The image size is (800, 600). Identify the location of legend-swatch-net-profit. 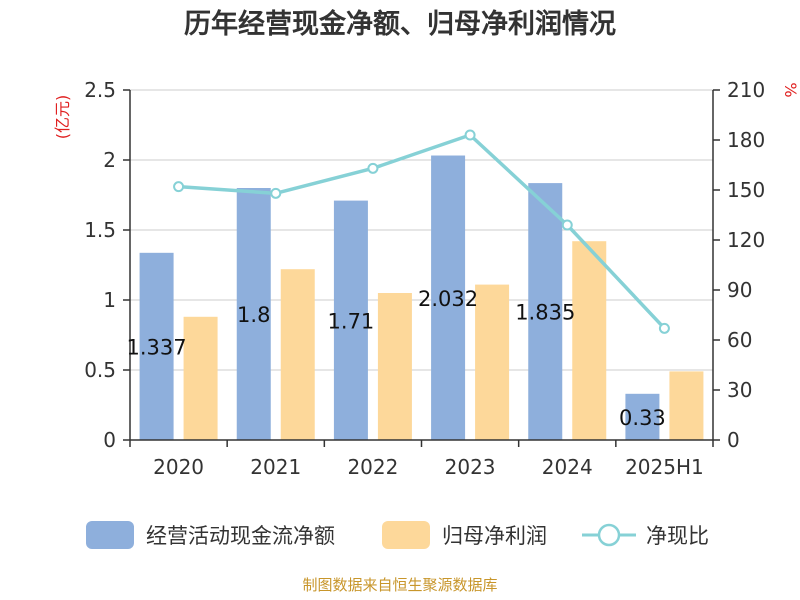
(406, 535).